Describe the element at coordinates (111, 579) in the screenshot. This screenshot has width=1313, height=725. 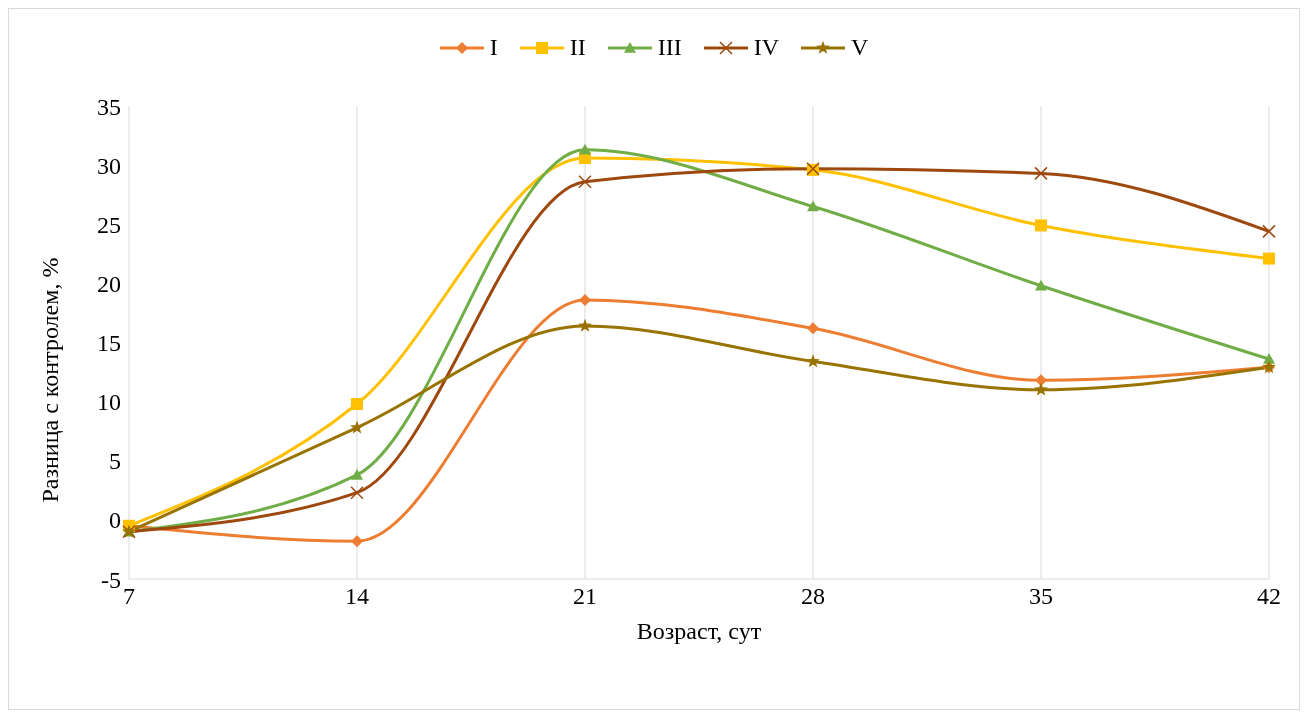
I see `y-tick-label: -5` at that location.